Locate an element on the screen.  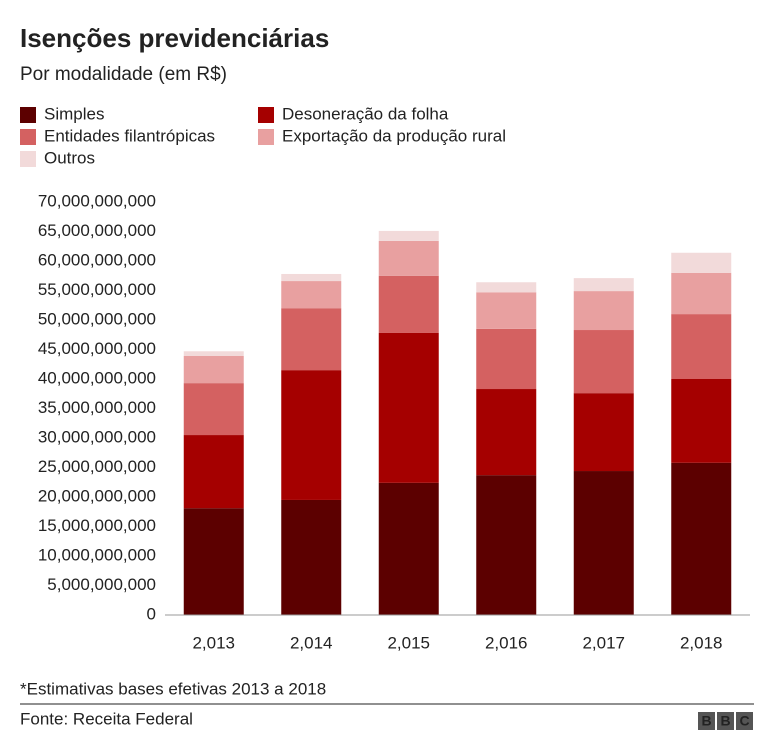
y-tick-label: 0 is located at coordinates (151, 613).